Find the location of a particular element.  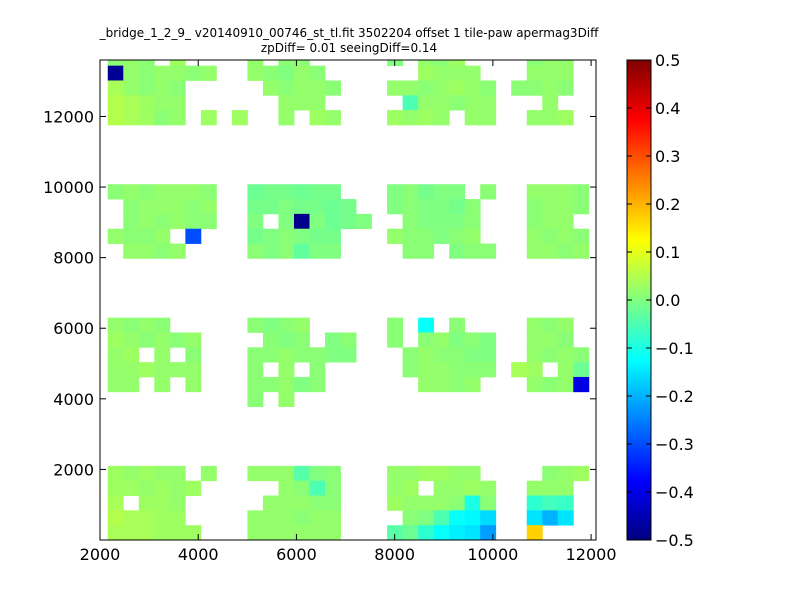

colorbar-tick-label: 0.1 is located at coordinates (667, 252).